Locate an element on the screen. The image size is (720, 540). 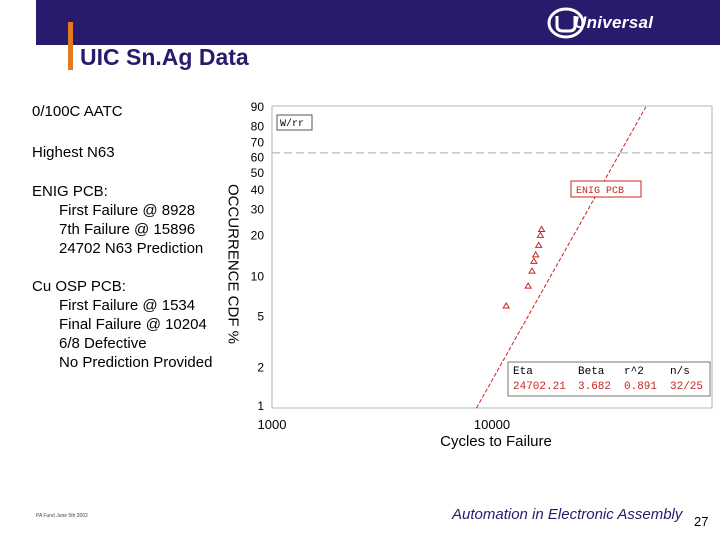
results-header-ns: n/s is located at coordinates (680, 372).